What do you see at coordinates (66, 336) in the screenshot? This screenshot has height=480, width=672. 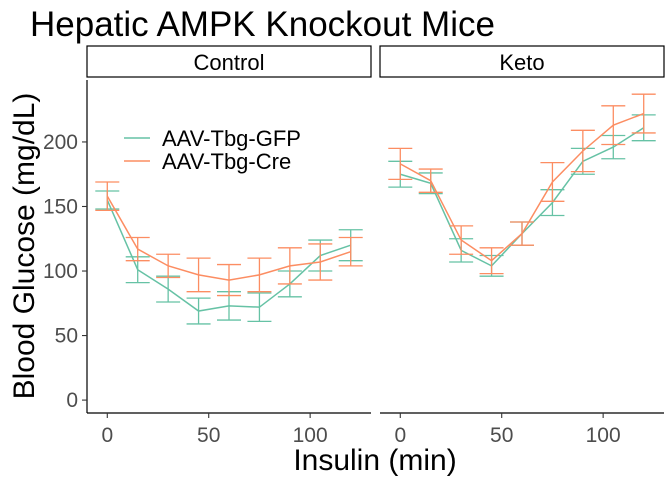 I see `y-tick-label: 50` at bounding box center [66, 336].